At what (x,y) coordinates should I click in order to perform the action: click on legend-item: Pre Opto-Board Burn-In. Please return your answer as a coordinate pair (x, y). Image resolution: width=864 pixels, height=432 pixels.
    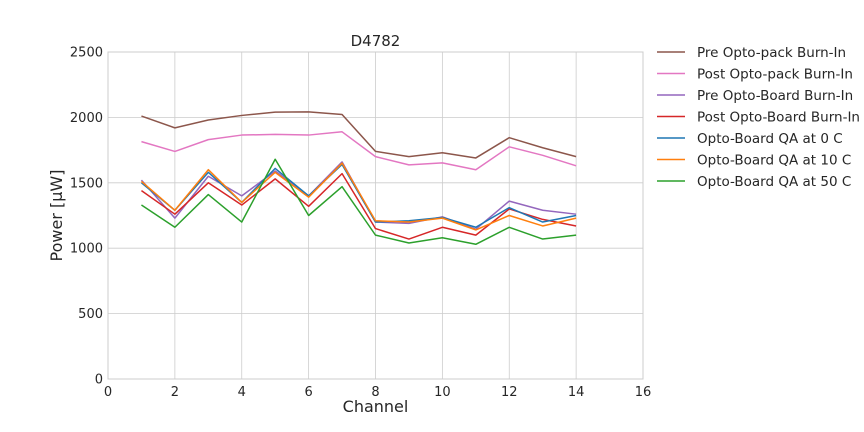
    Looking at the image, I should click on (755, 96).